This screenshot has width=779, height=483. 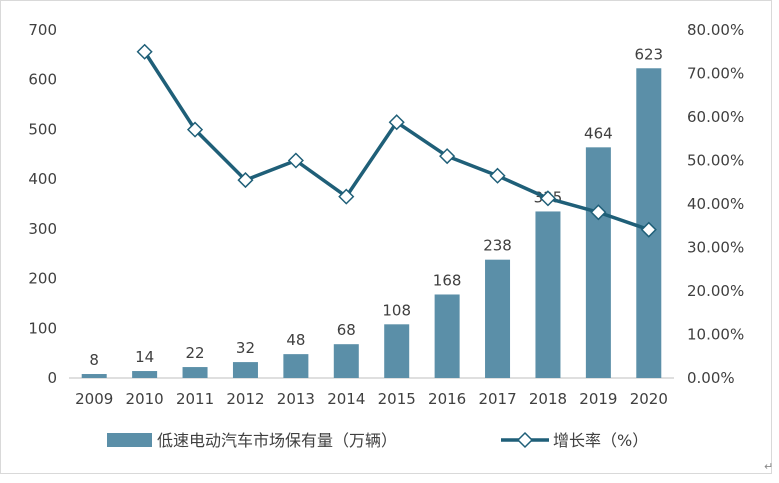 What do you see at coordinates (145, 399) in the screenshot?
I see `x-tick-label: 2010` at bounding box center [145, 399].